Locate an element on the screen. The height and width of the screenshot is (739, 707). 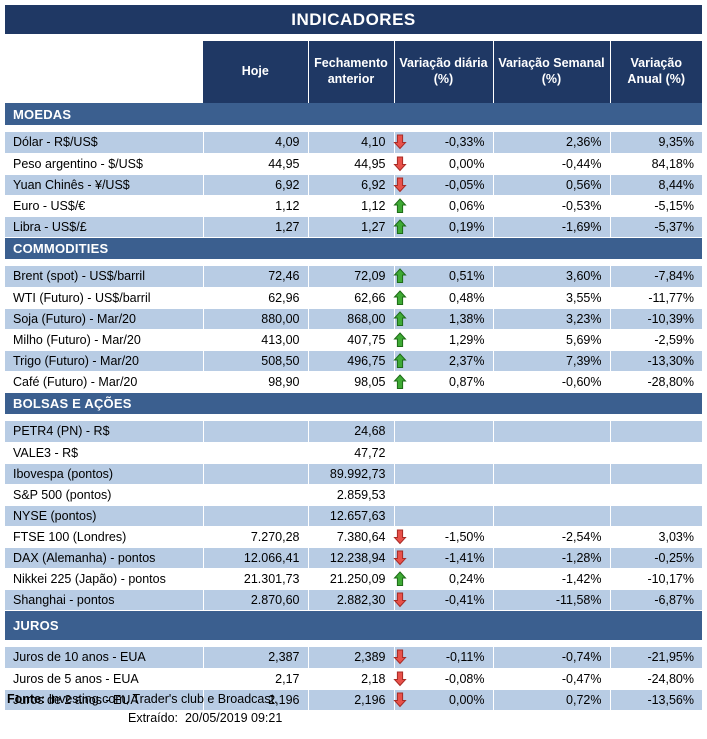
cell-variacao-diaria: 0,24% is located at coordinates (443, 579).